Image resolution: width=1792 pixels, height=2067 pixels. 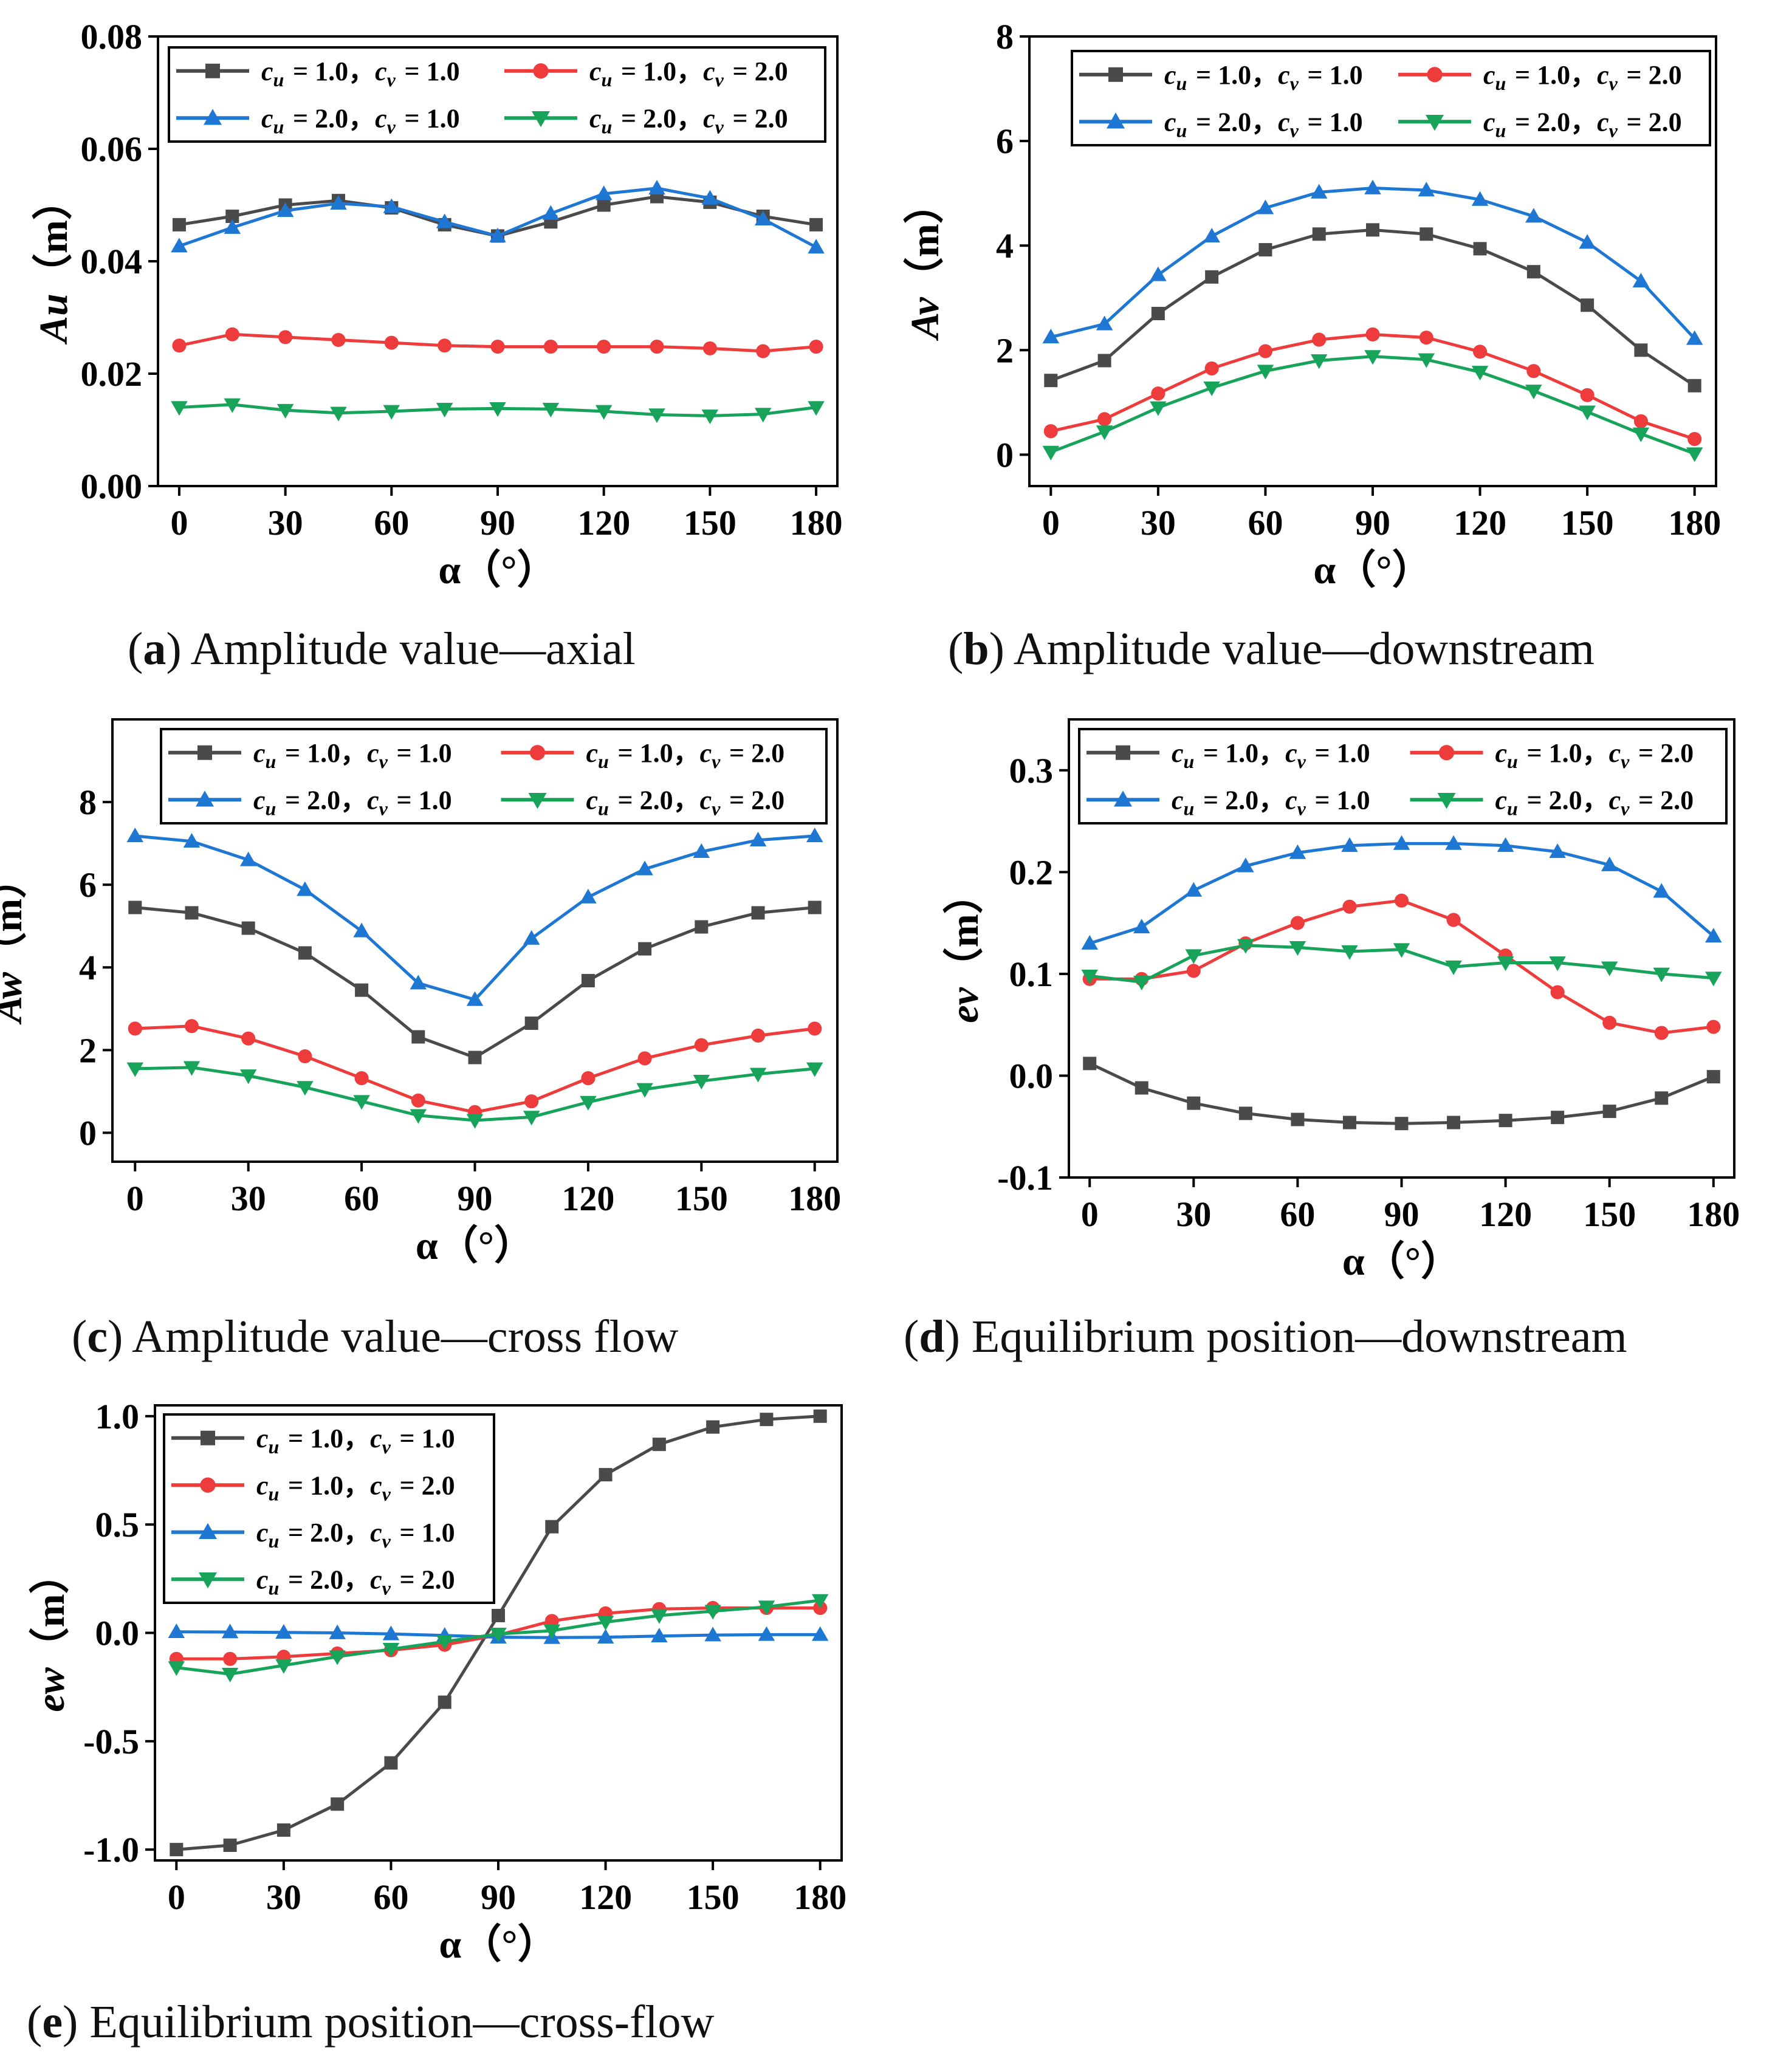 What do you see at coordinates (686, 755) in the screenshot?
I see `legend-label: cu = 1.0，cv = 2.0` at bounding box center [686, 755].